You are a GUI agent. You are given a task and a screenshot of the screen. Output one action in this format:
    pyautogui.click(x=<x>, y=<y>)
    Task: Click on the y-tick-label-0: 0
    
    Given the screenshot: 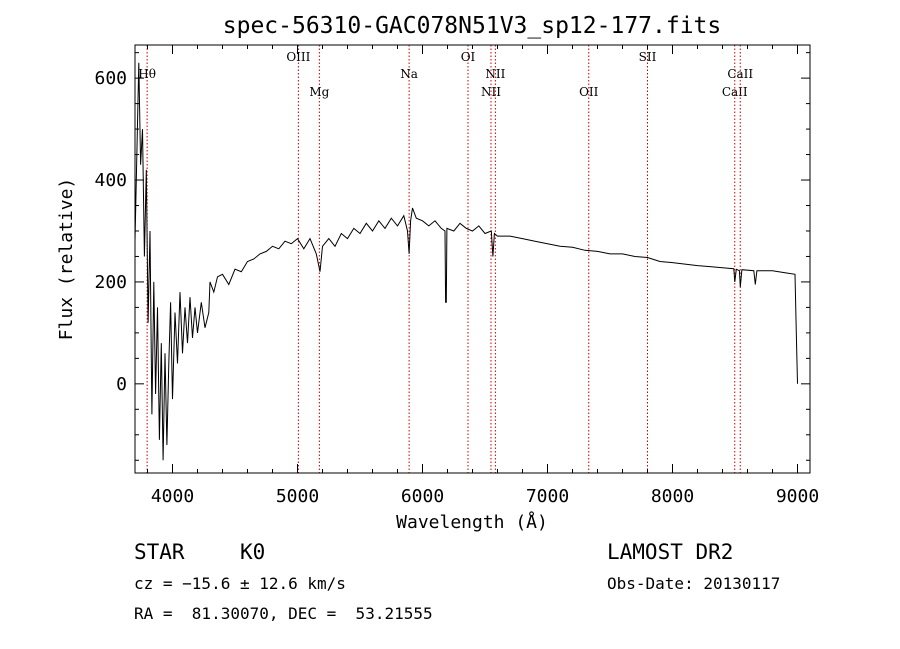 What is the action you would take?
    pyautogui.click(x=121, y=384)
    